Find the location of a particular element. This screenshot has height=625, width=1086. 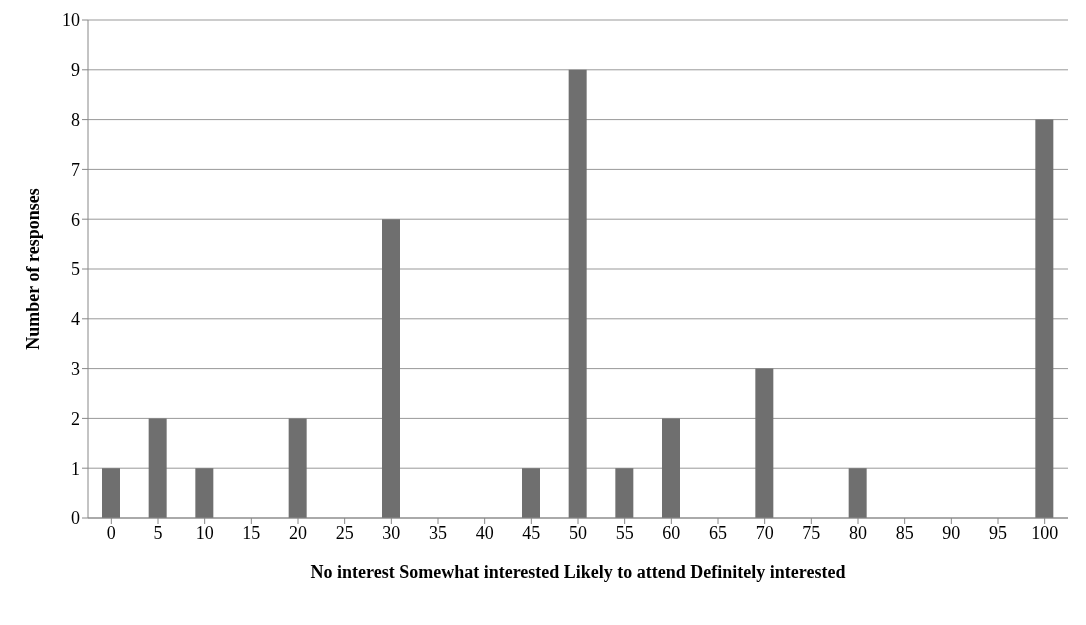

y-tick-label: 3 is located at coordinates (75, 368).